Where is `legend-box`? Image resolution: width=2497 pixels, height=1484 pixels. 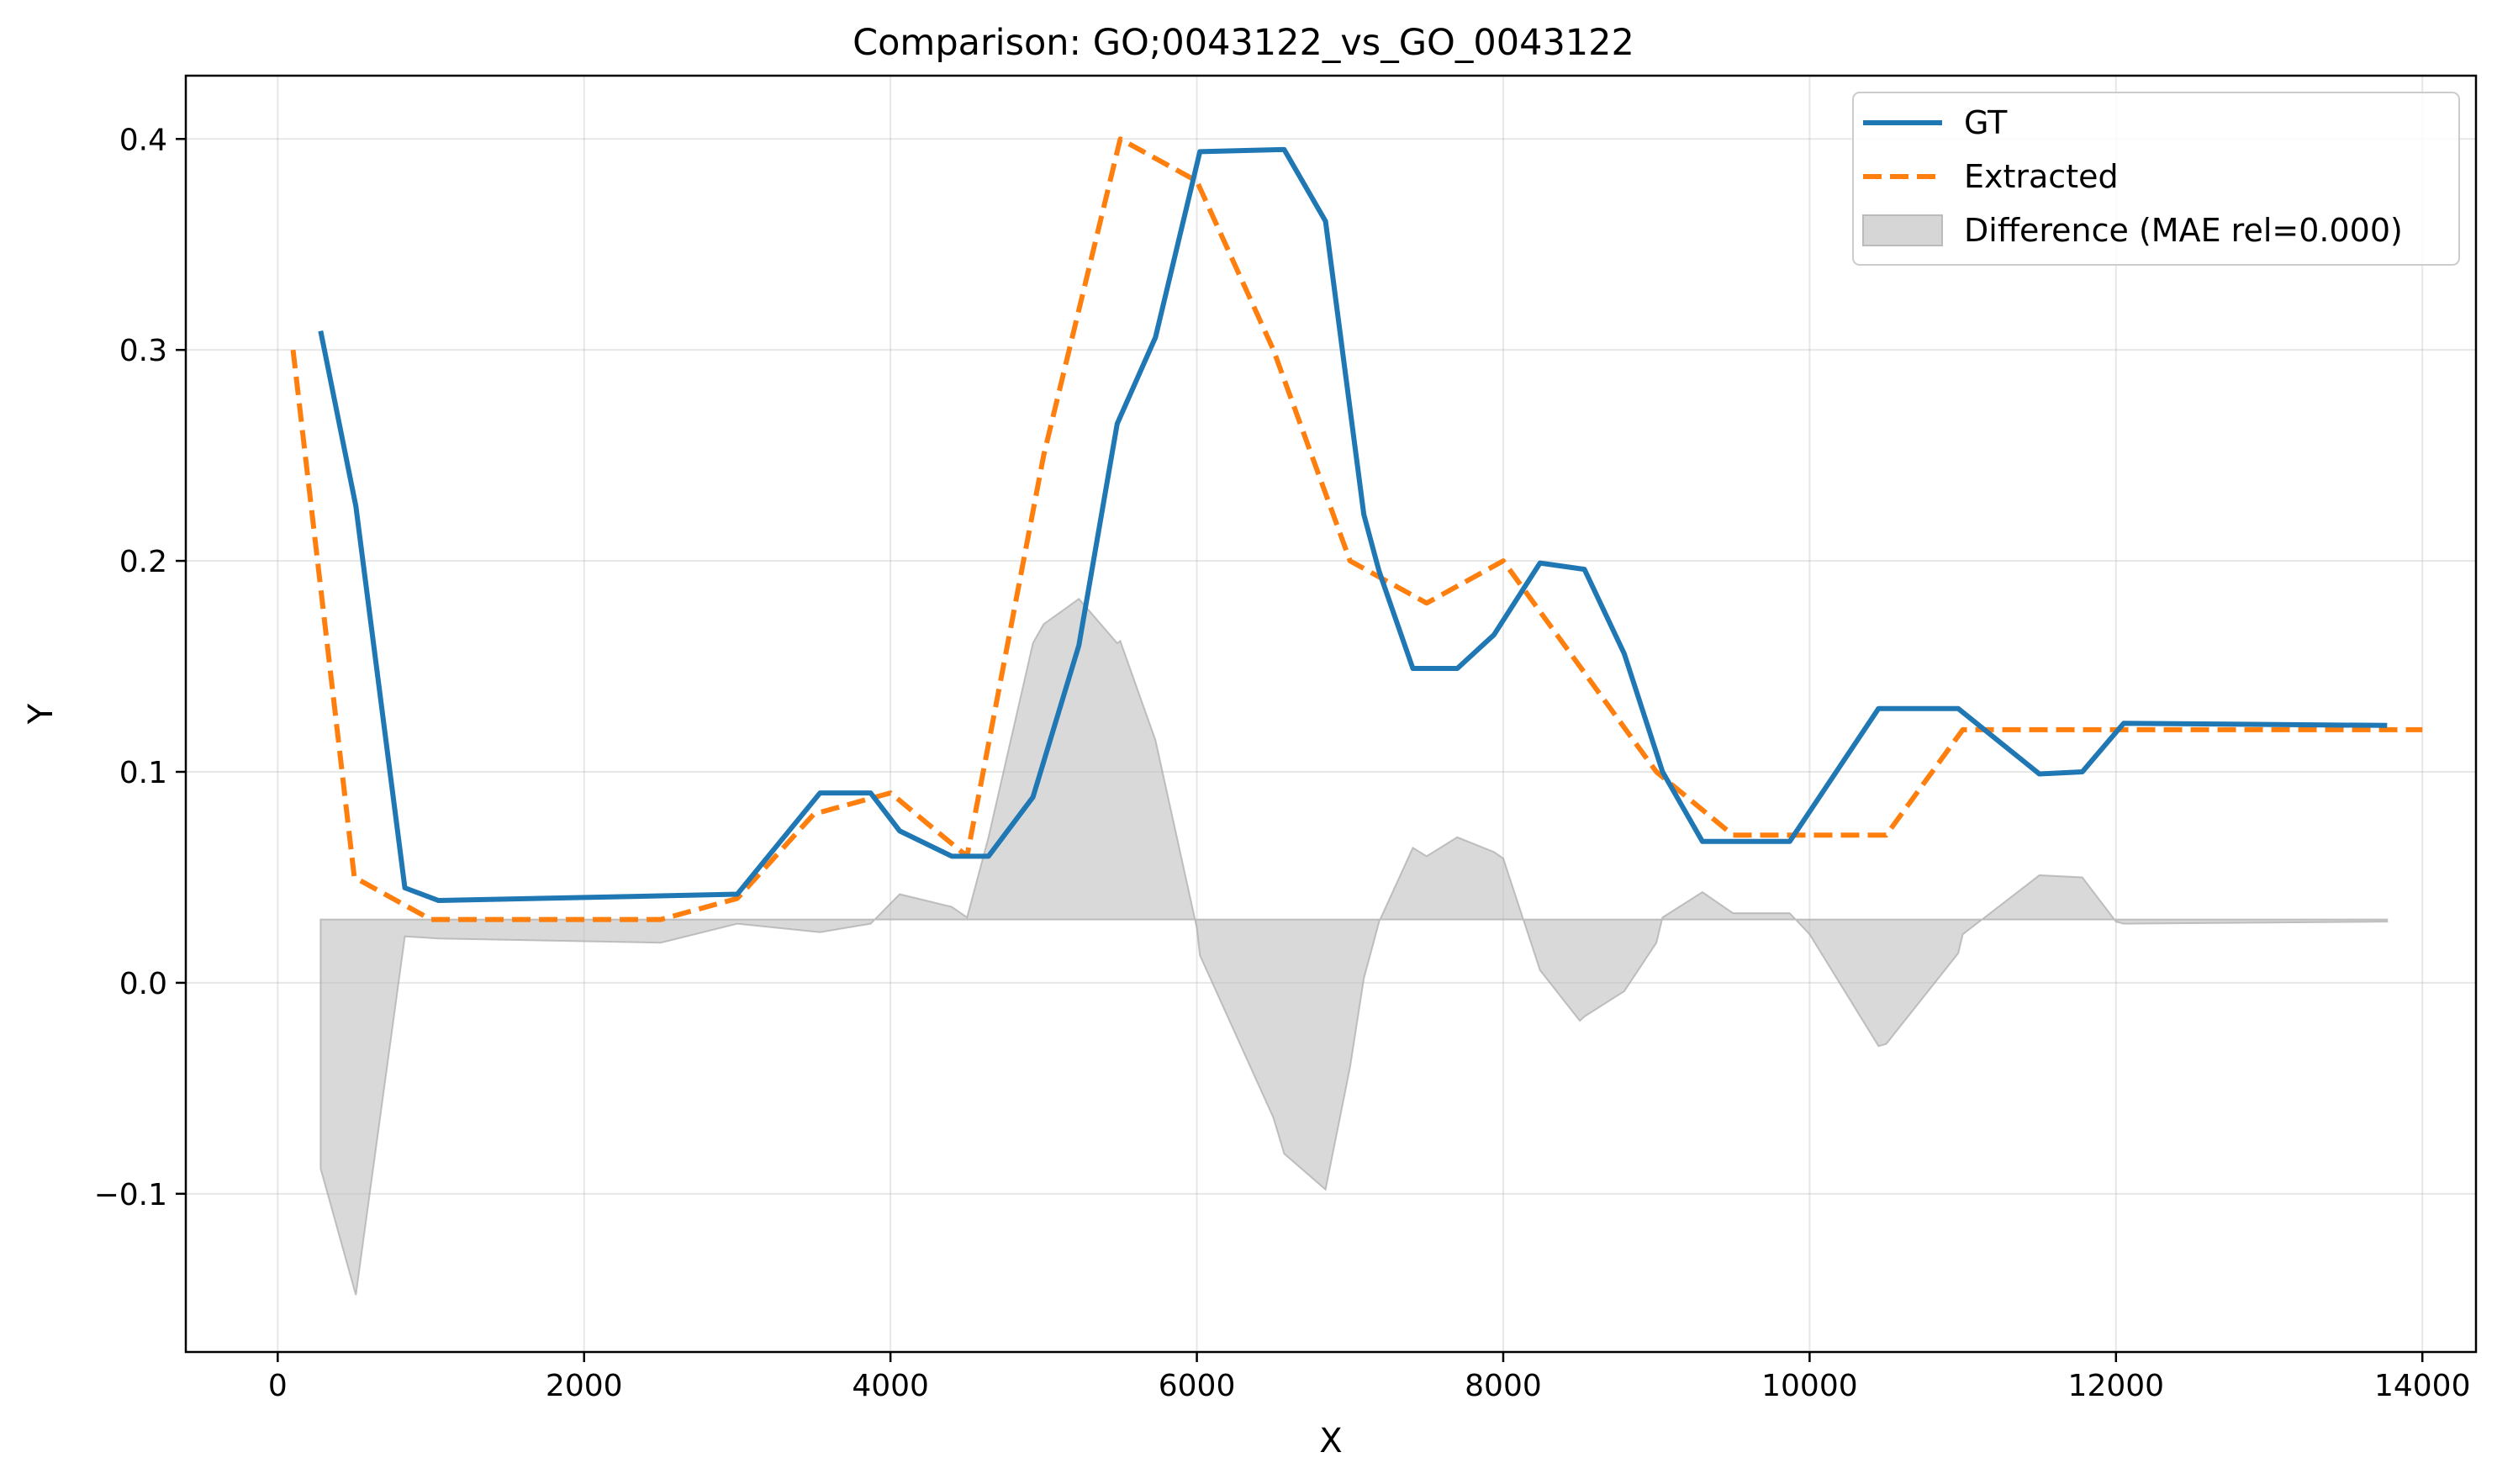
legend-box is located at coordinates (2156, 179).